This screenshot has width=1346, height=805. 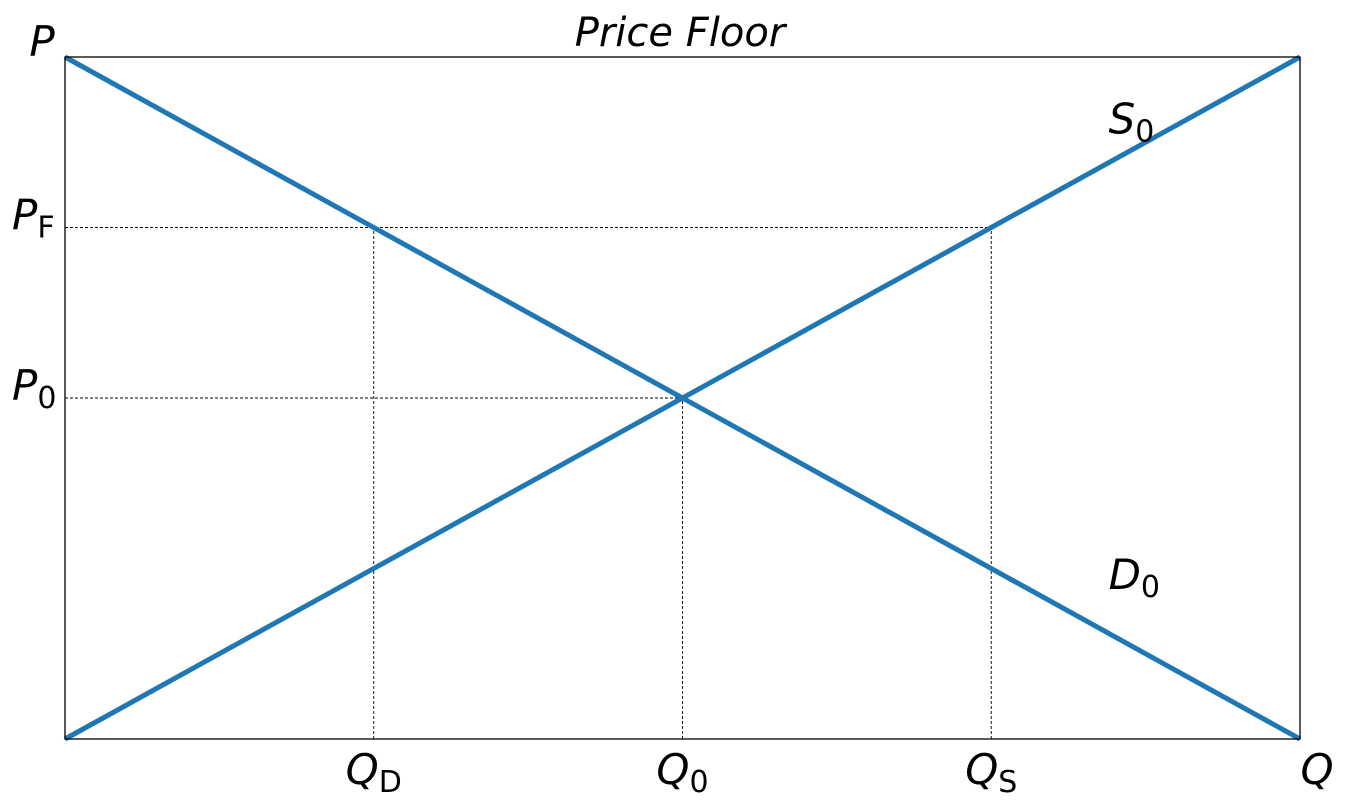 What do you see at coordinates (1316, 769) in the screenshot?
I see `x-axis-label: Q` at bounding box center [1316, 769].